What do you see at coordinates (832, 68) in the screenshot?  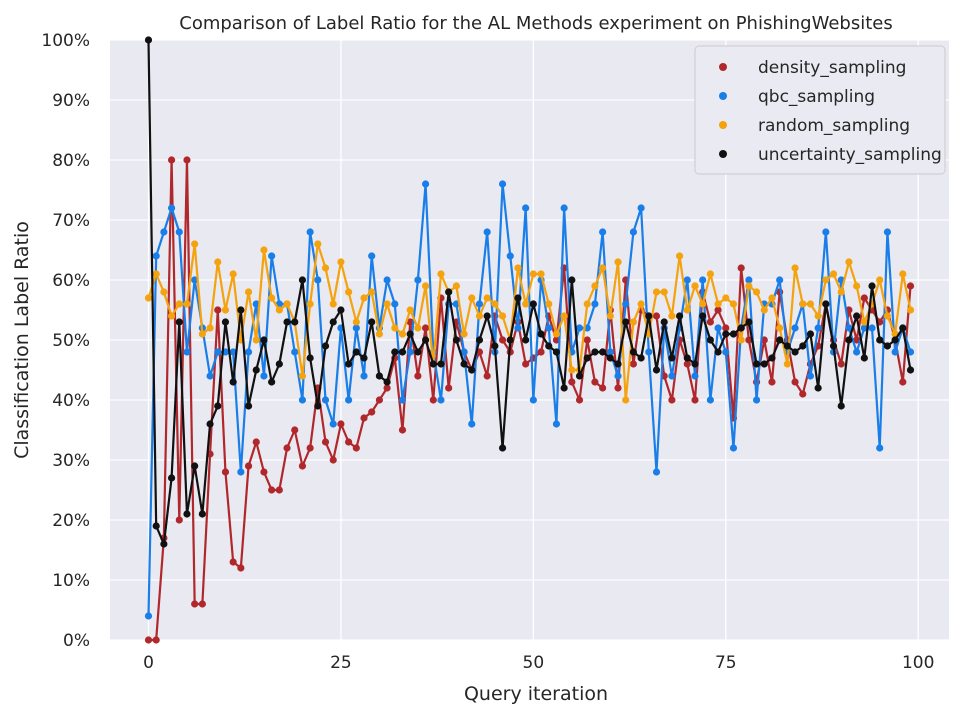 I see `legend-label: density_sampling` at bounding box center [832, 68].